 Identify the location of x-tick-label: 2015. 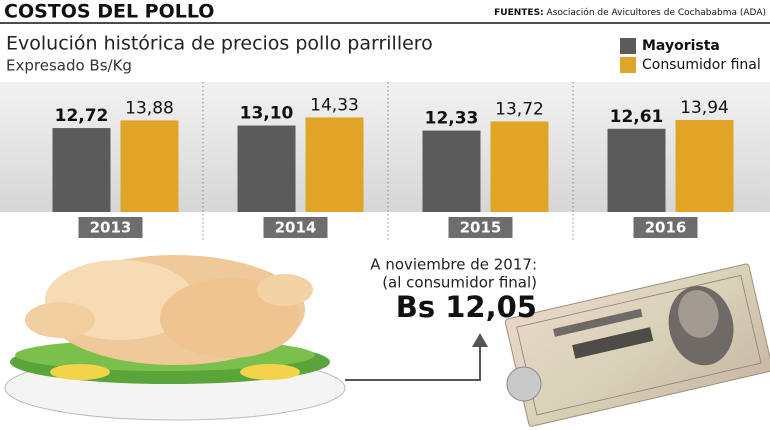
(481, 228).